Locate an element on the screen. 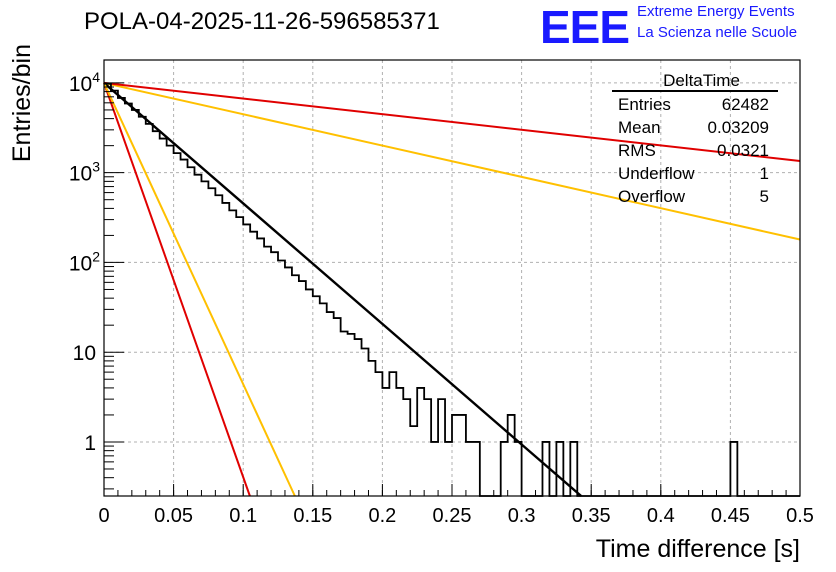  y-tick-label: 10⁴ is located at coordinates (84, 82).